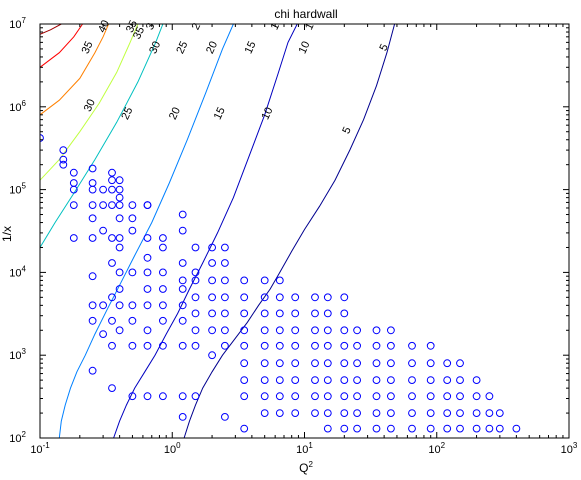 Image resolution: width=581 pixels, height=480 pixels. I want to click on chart-title: chi hardwall, so click(305, 14).